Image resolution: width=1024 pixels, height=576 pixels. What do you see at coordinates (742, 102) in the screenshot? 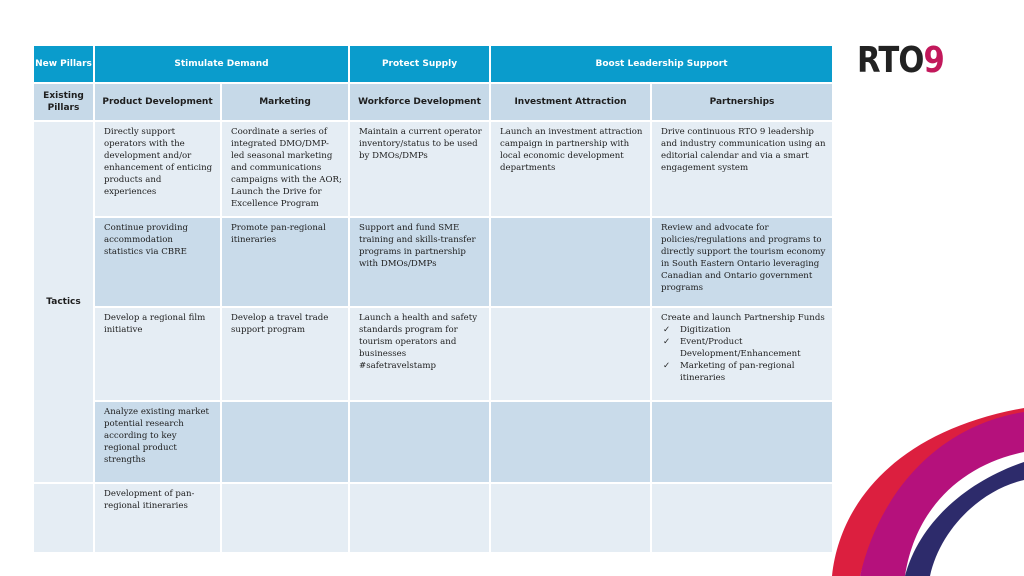
I see `column-header: Partnerships` at bounding box center [742, 102].